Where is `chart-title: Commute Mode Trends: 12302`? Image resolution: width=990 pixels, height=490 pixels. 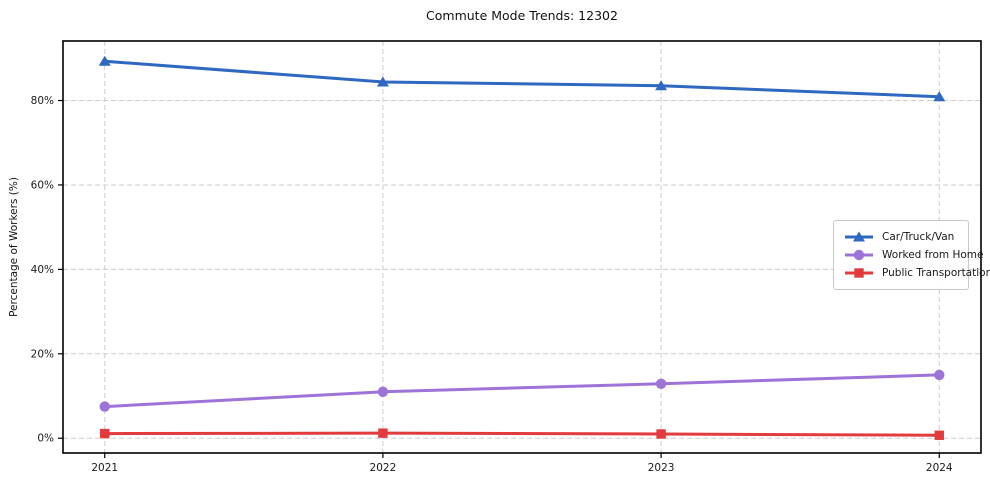 chart-title: Commute Mode Trends: 12302 is located at coordinates (522, 15).